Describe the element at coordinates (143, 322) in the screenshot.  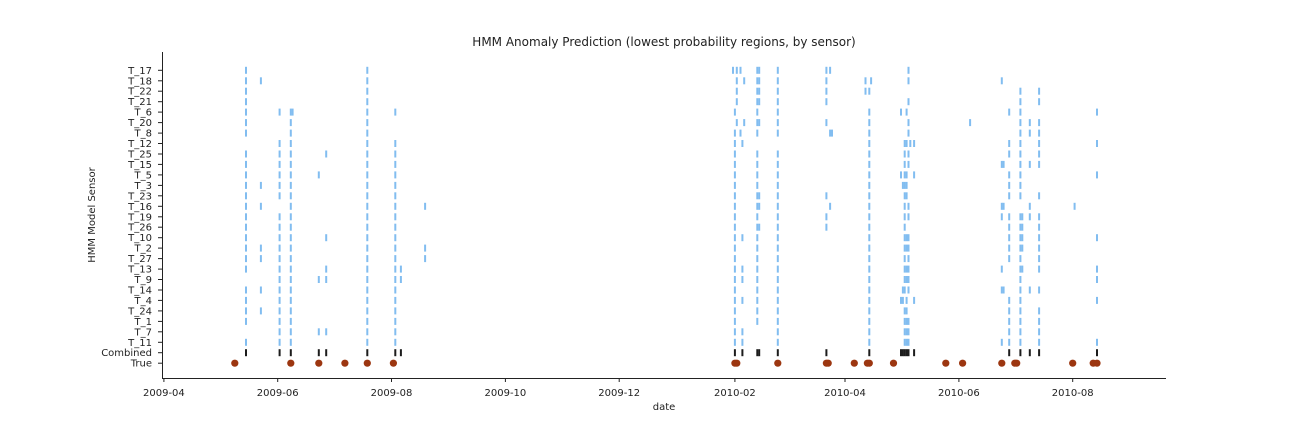
I see `y-tick-label: T_1` at that location.